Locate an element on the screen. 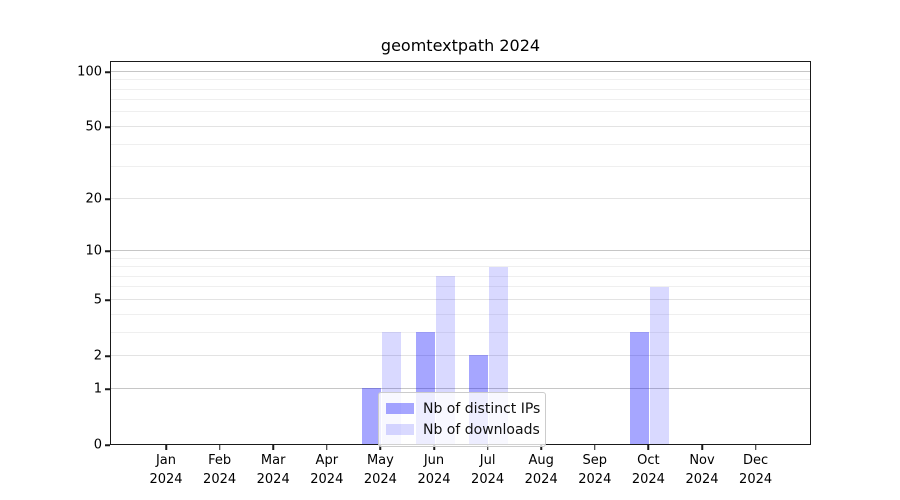 This screenshot has width=900, height=500. x-tick-dec is located at coordinates (755, 447).